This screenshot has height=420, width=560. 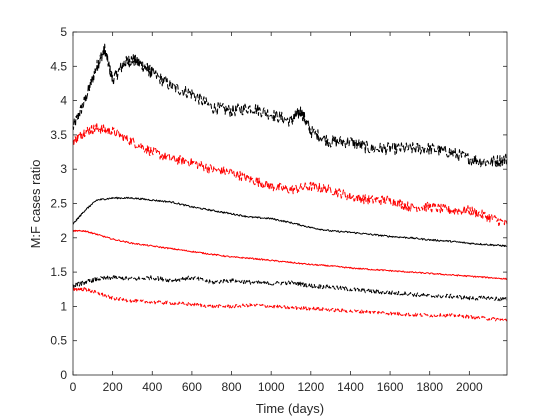 What do you see at coordinates (58, 66) in the screenshot?
I see `y-tick-label: 4.5` at bounding box center [58, 66].